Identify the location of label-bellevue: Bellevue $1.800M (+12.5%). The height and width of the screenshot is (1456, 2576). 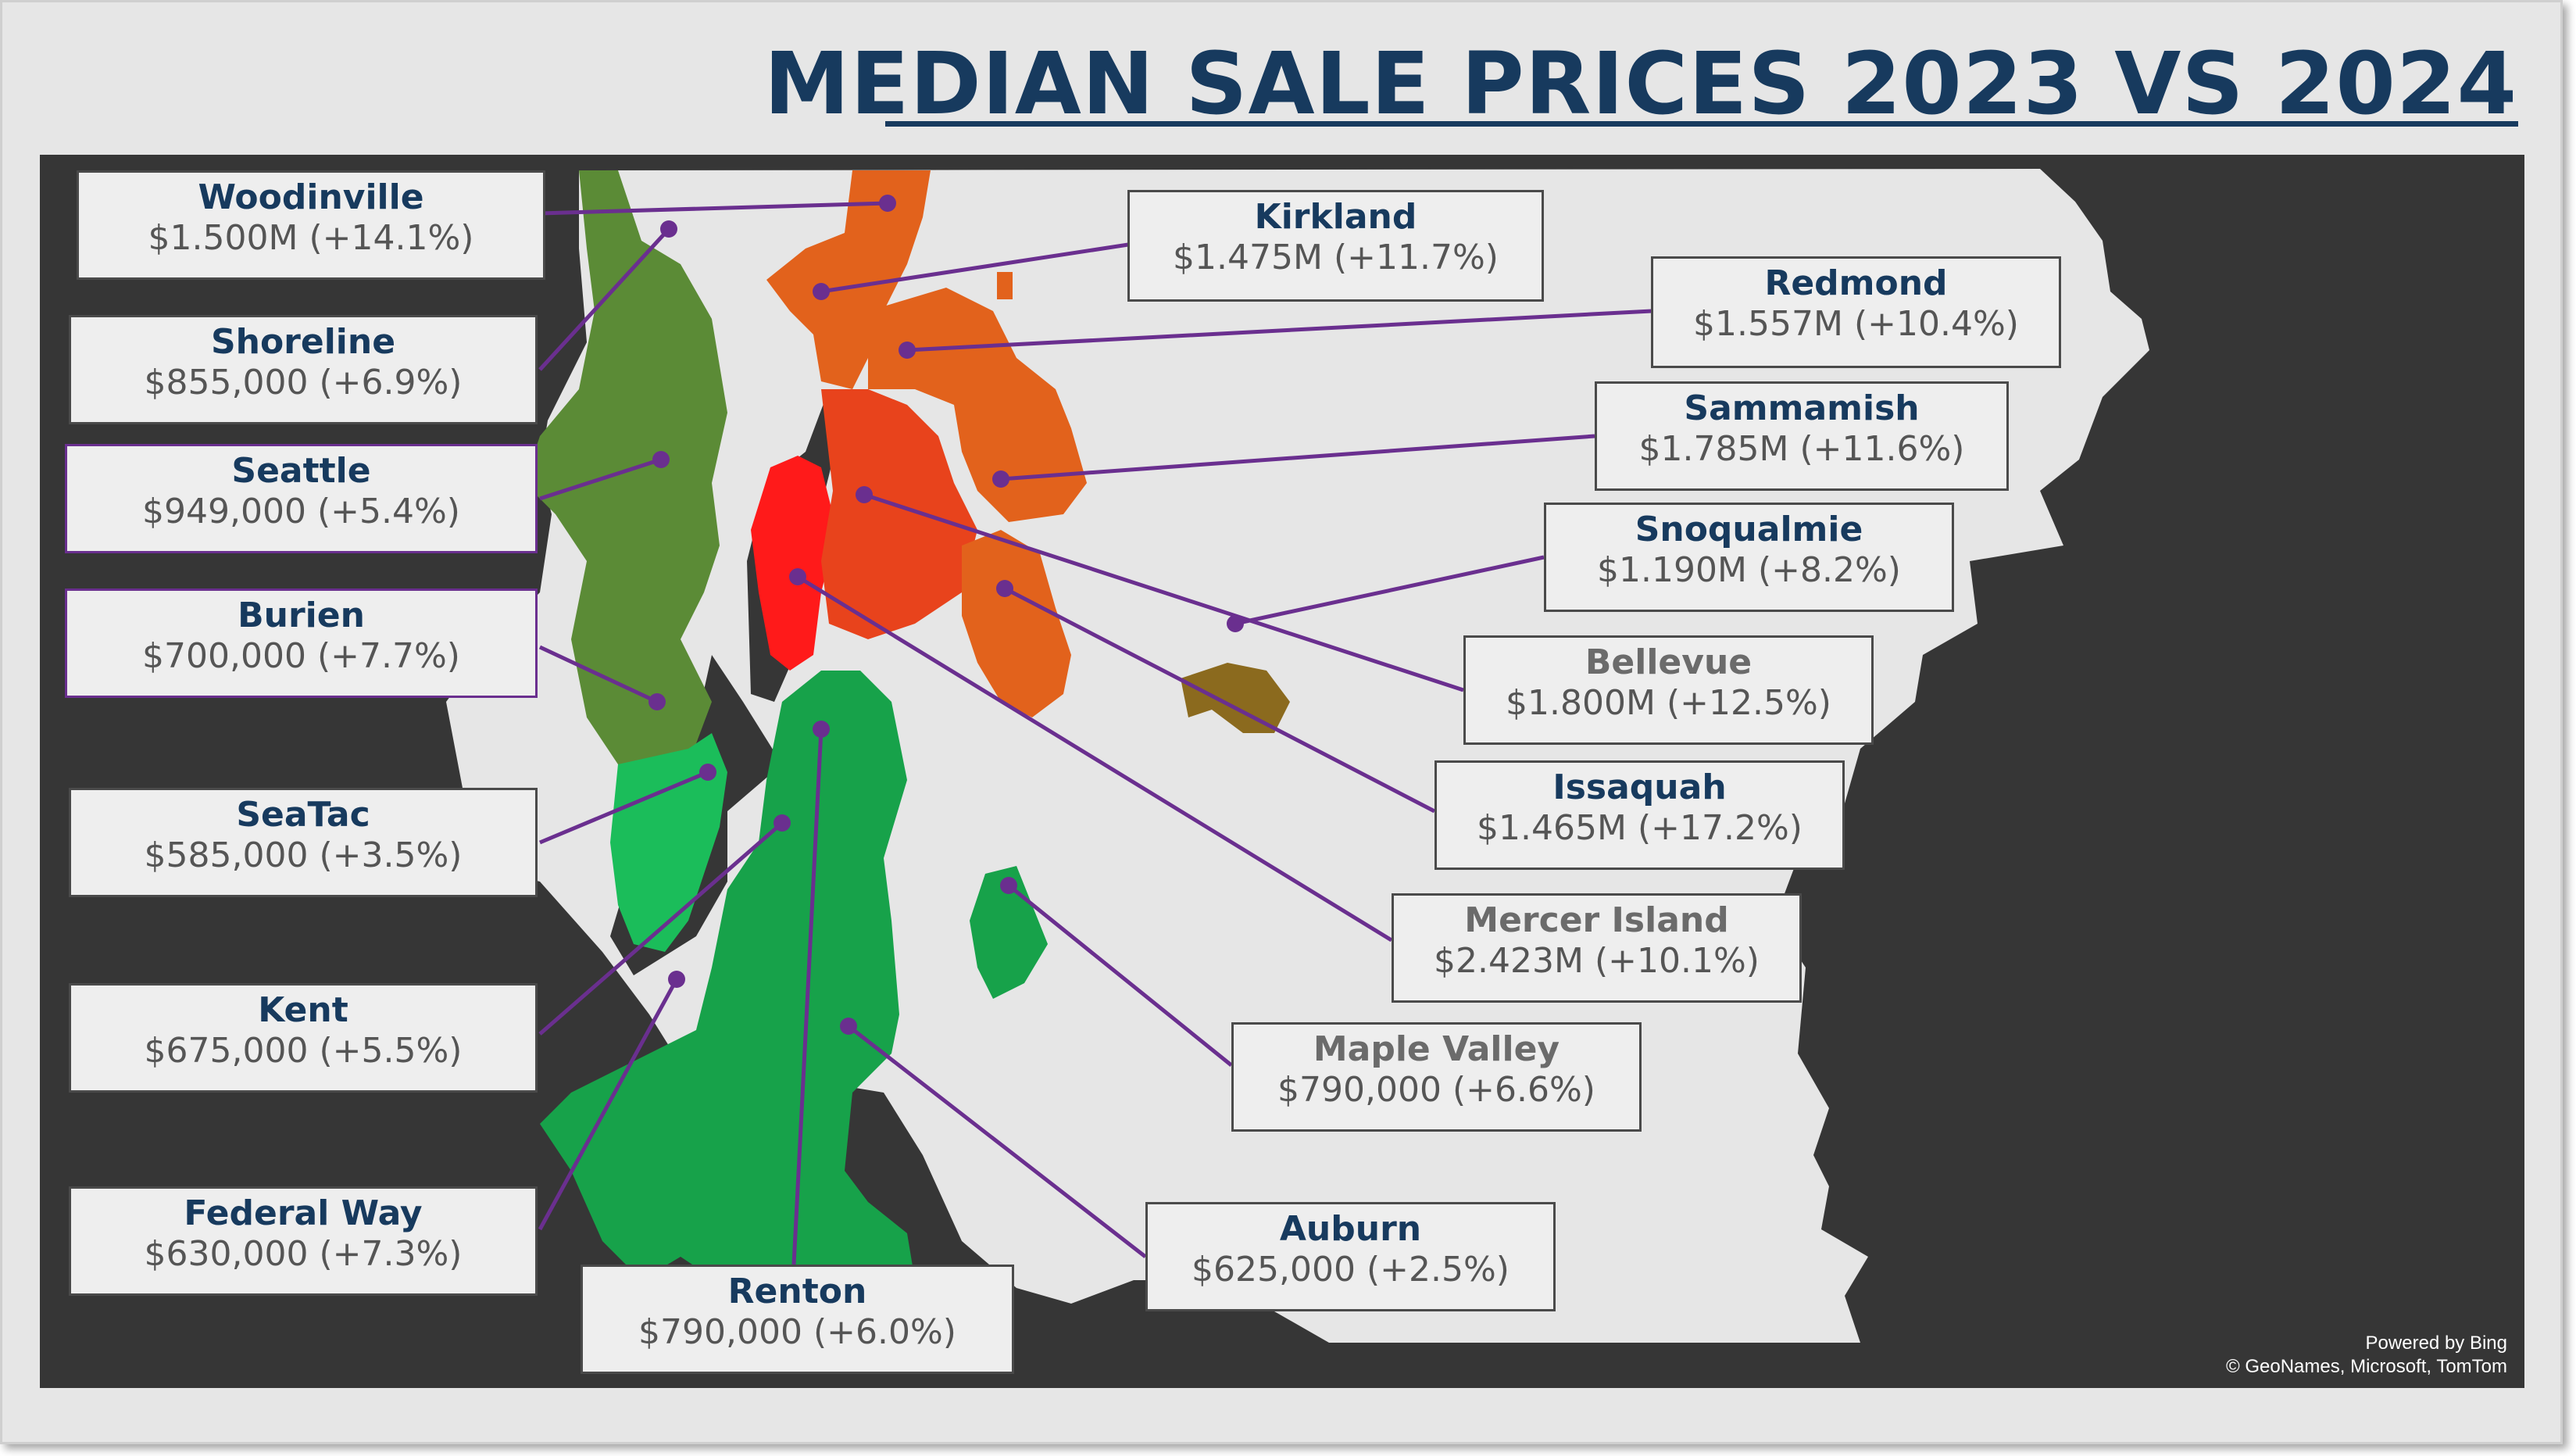
(1669, 690).